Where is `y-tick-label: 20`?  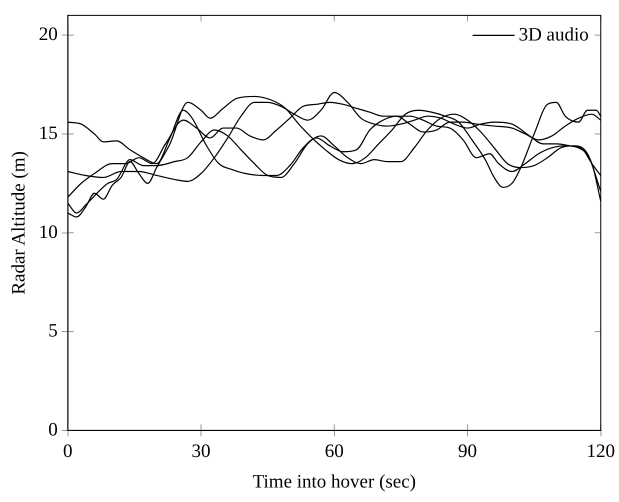
y-tick-label: 20 is located at coordinates (48, 35).